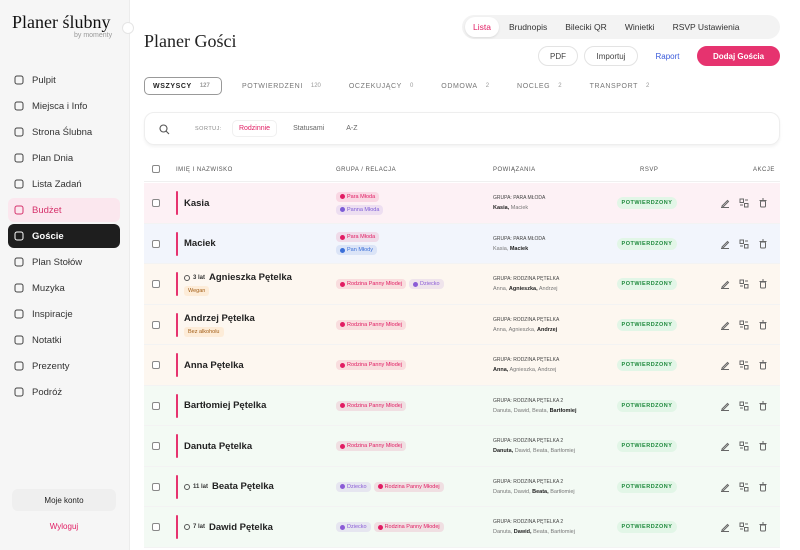 The image size is (800, 550). Describe the element at coordinates (375, 284) in the screenshot. I see `tag-text: Rodzina Panny Młodej` at that location.